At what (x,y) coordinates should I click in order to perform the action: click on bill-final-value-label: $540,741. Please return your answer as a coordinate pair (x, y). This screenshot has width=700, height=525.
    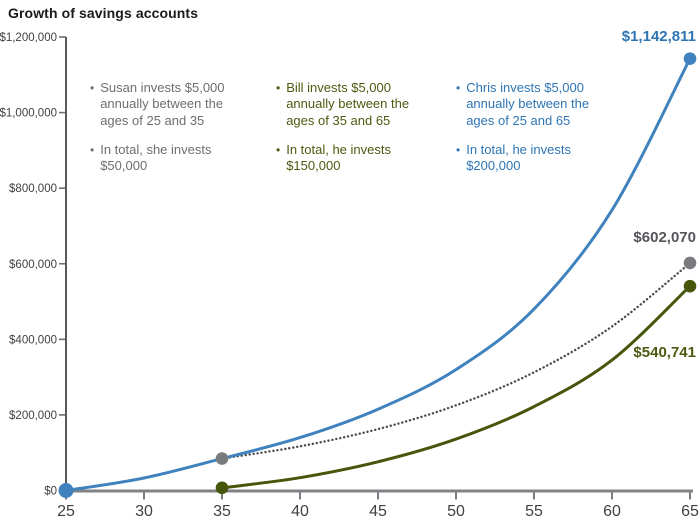
    Looking at the image, I should click on (664, 352).